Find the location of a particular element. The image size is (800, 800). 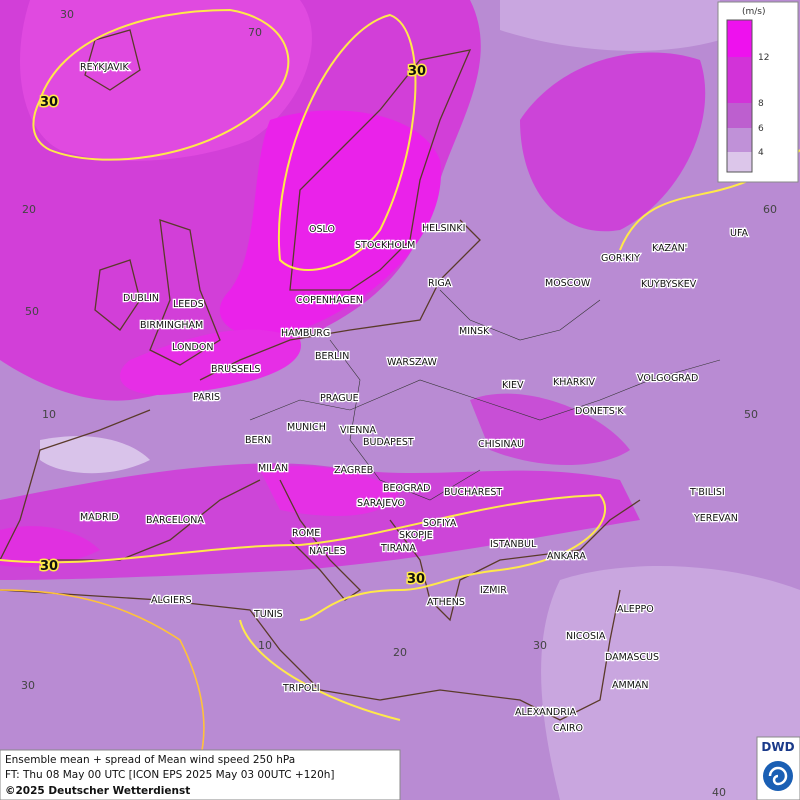

city-label: TIRANA is located at coordinates (398, 548).